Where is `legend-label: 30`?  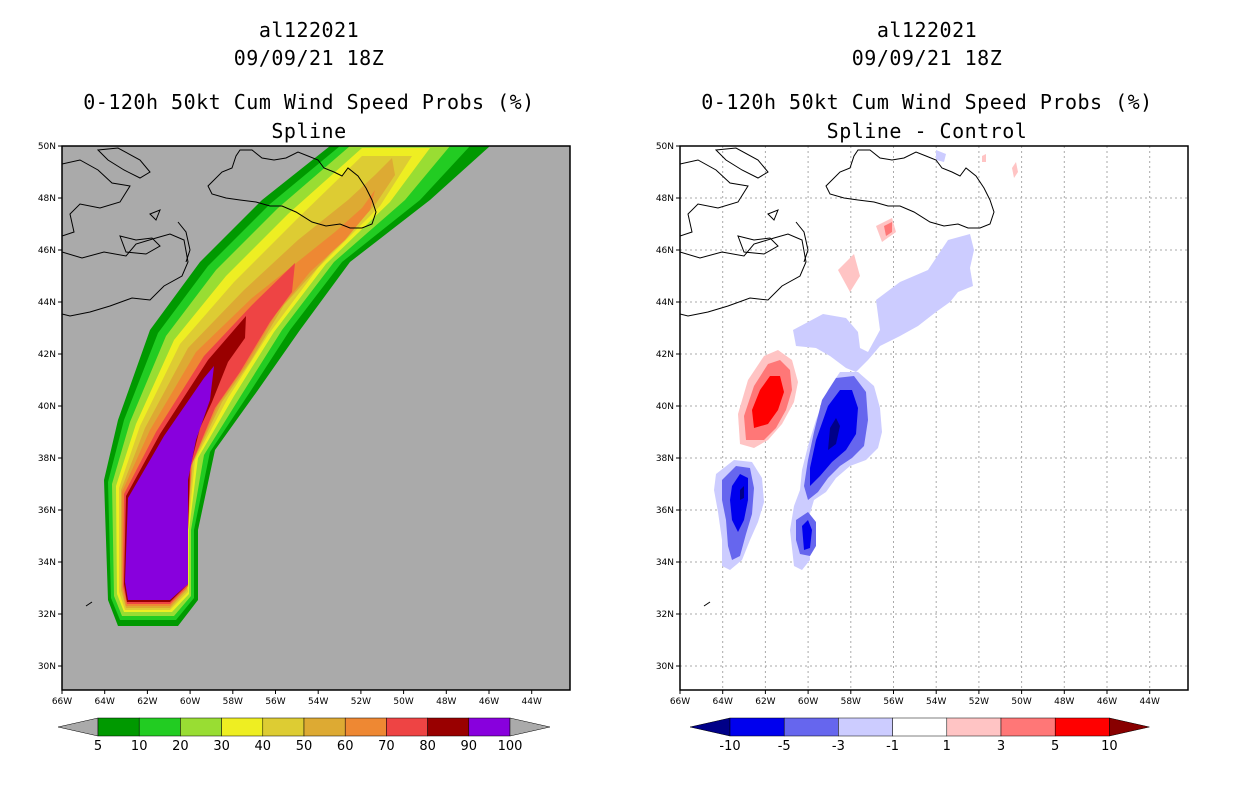
legend-label: 30 is located at coordinates (221, 746).